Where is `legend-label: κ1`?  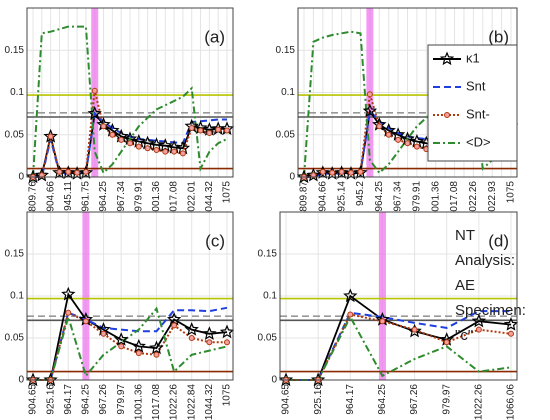
legend-label: κ1 is located at coordinates (473, 57).